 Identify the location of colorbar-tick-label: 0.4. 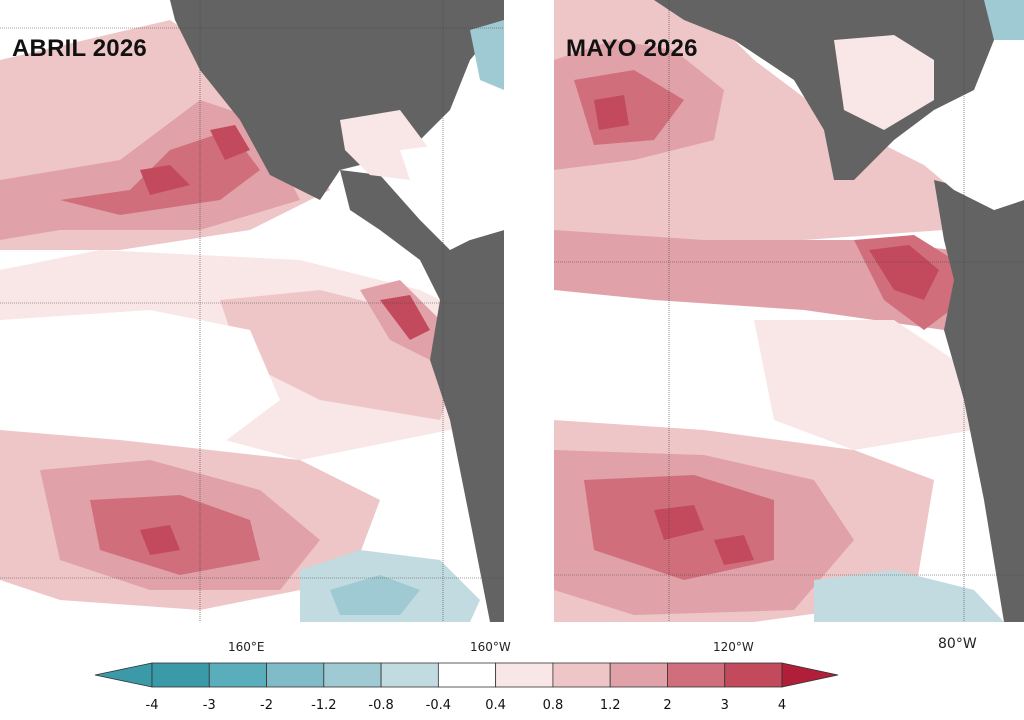
(495, 705).